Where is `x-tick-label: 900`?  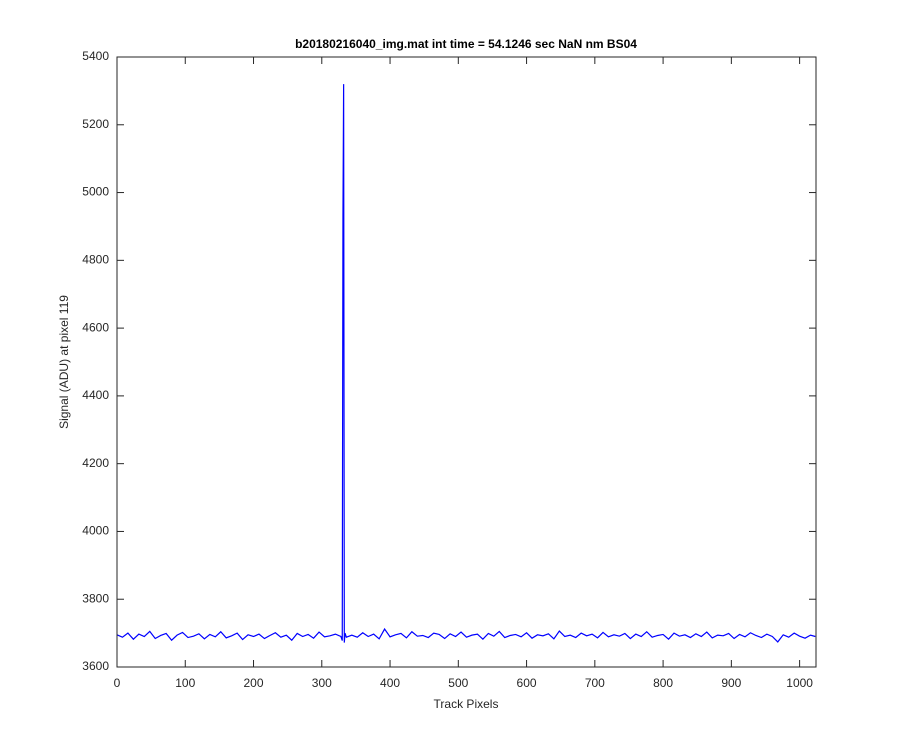
x-tick-label: 900 is located at coordinates (731, 683).